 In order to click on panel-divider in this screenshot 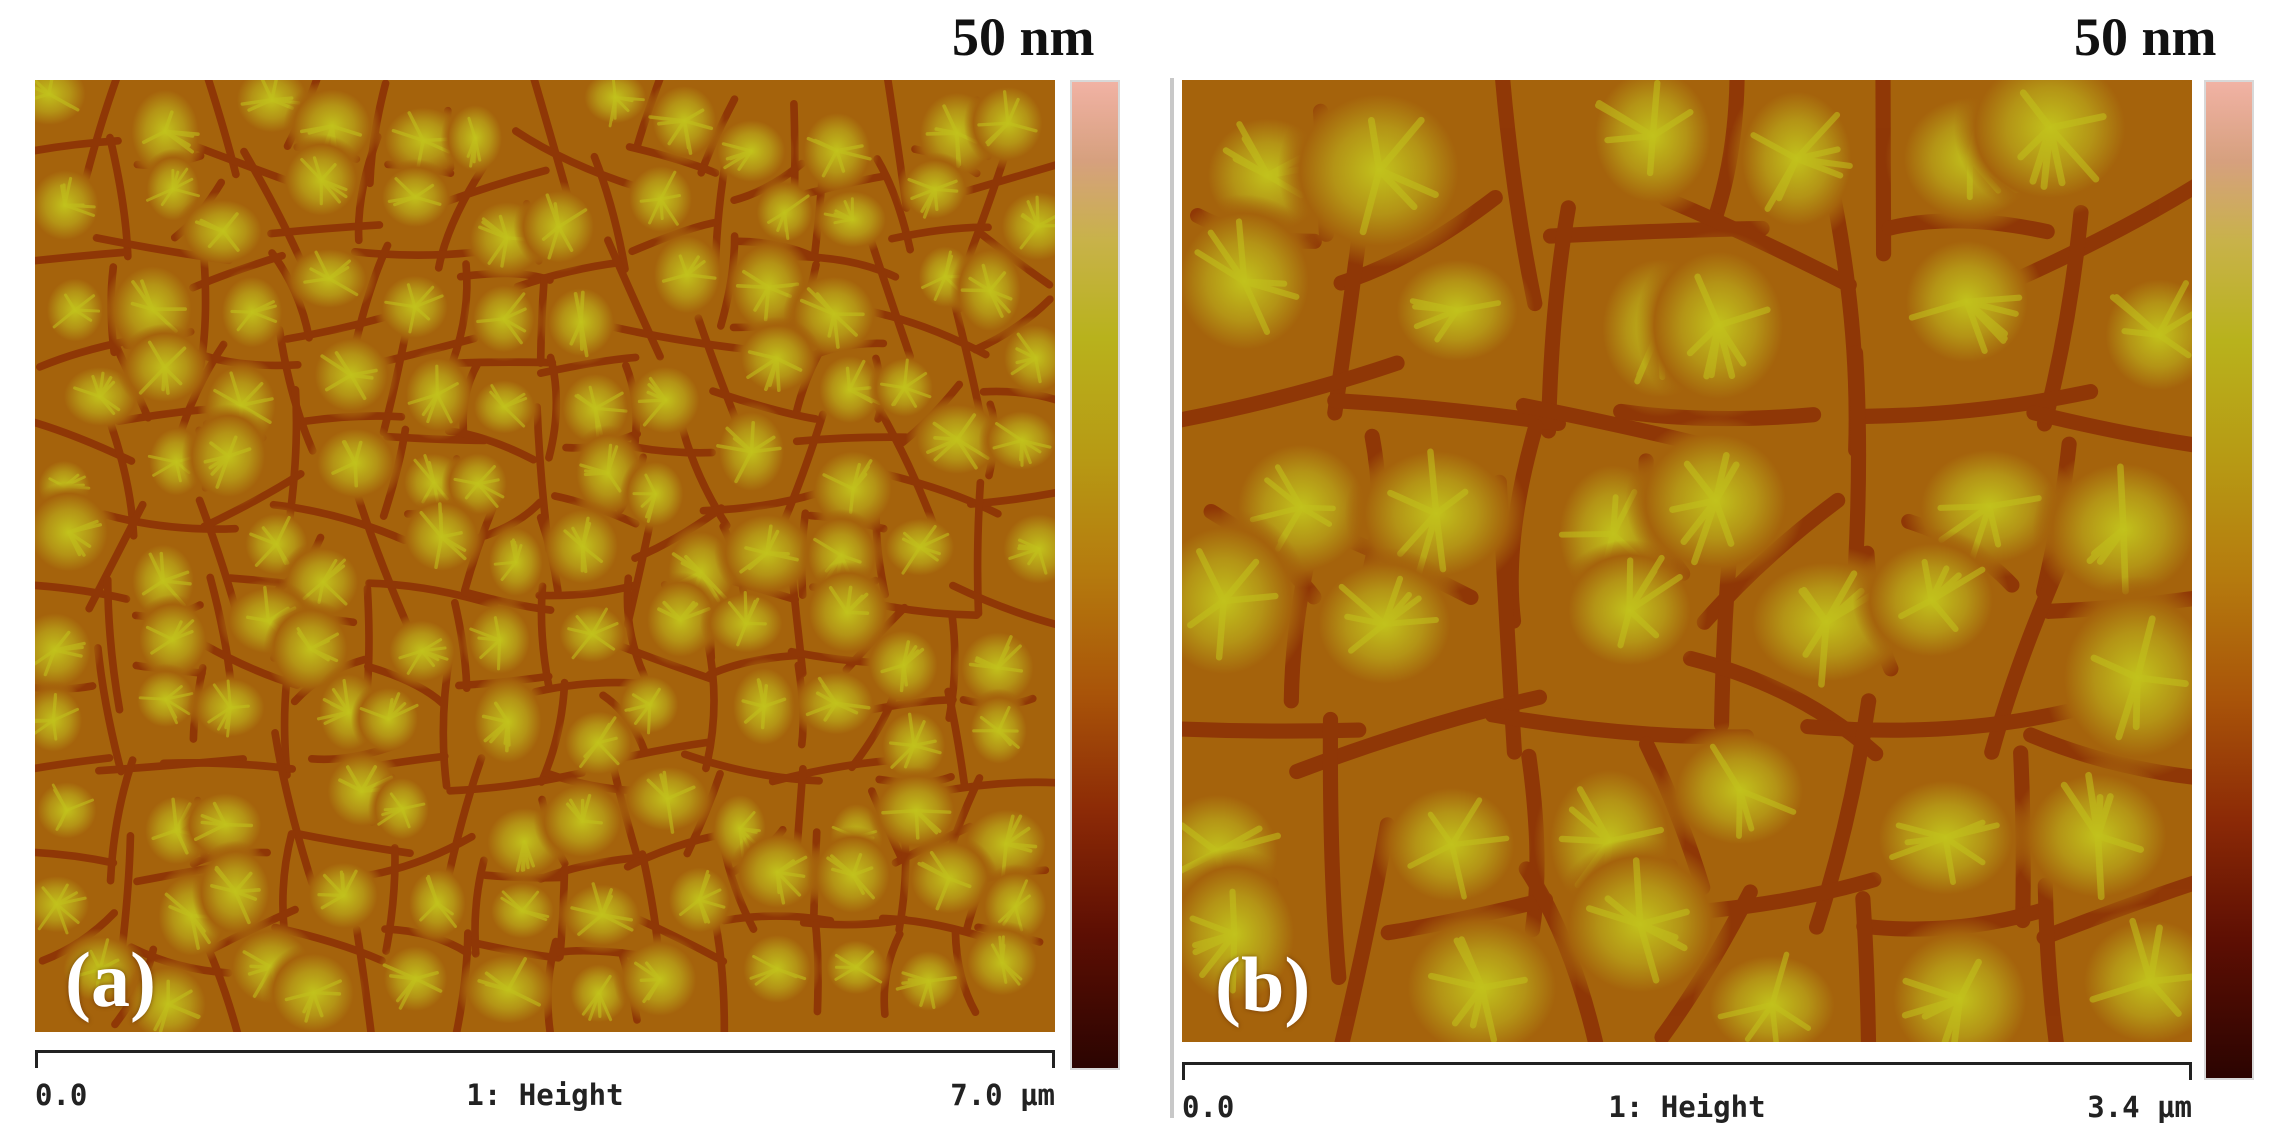, I will do `click(1172, 598)`.